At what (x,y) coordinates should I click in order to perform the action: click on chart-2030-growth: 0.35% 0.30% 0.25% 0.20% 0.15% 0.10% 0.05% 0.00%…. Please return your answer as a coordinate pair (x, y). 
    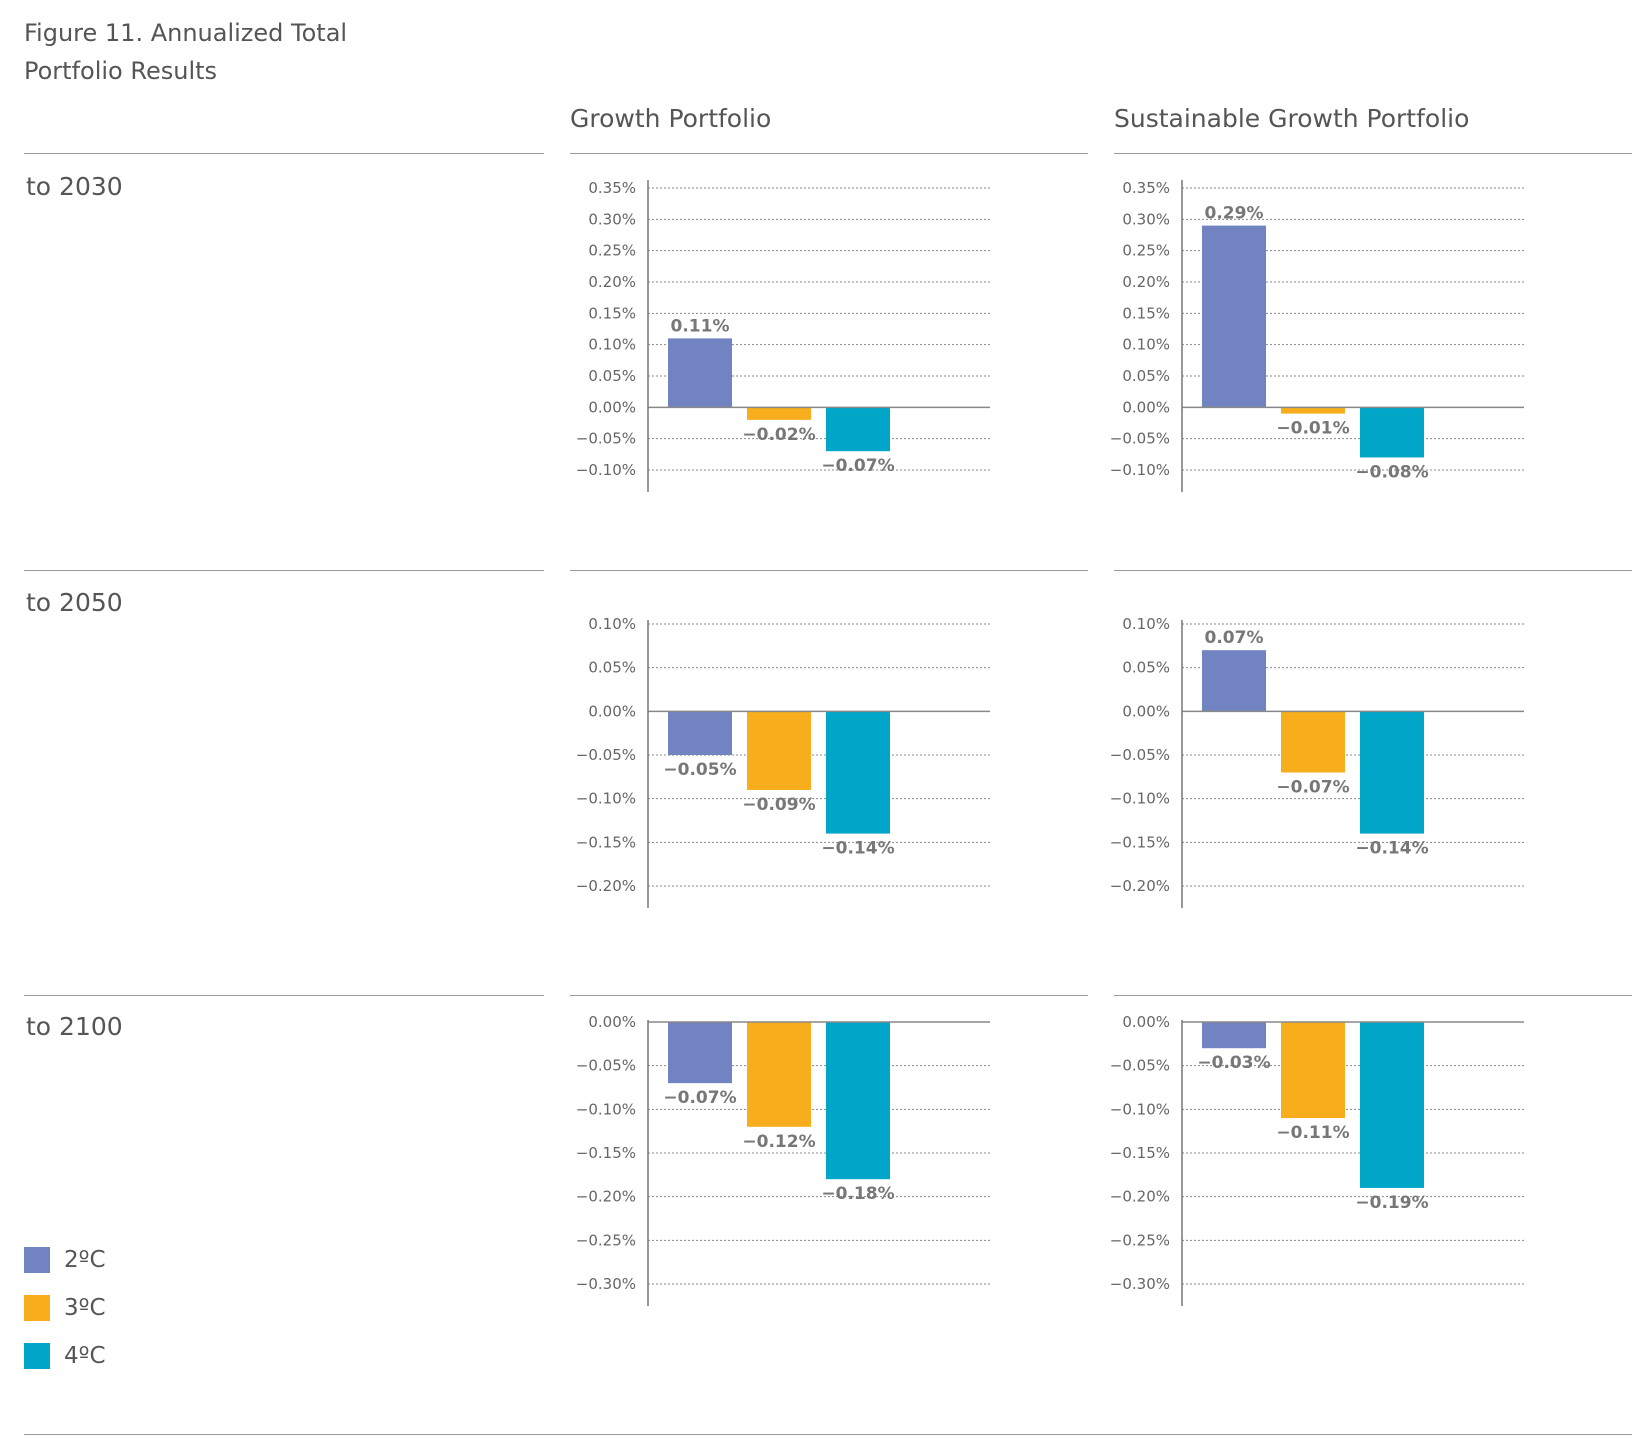
    Looking at the image, I should click on (783, 335).